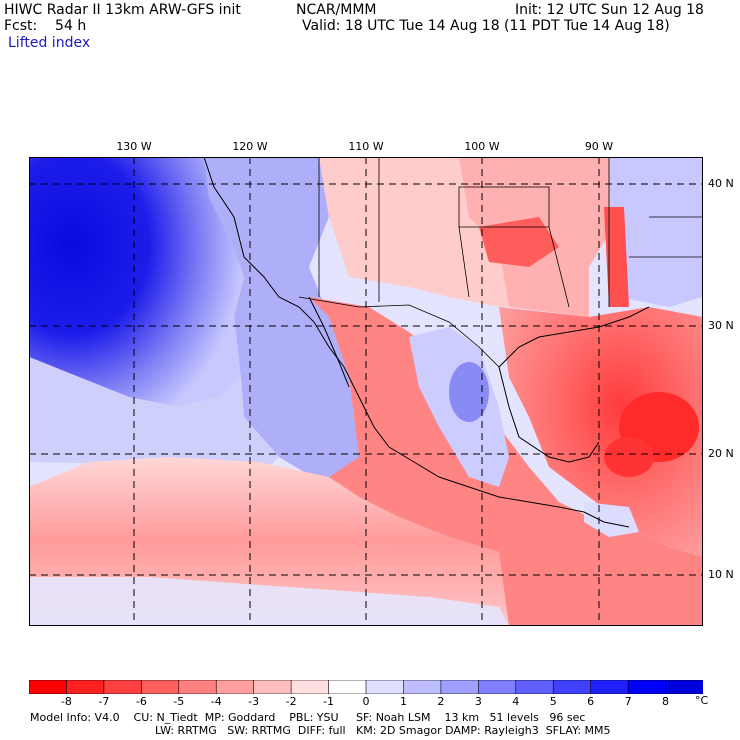 The width and height of the screenshot is (740, 740). Describe the element at coordinates (666, 701) in the screenshot. I see `colorbar-tick-label: 8` at that location.